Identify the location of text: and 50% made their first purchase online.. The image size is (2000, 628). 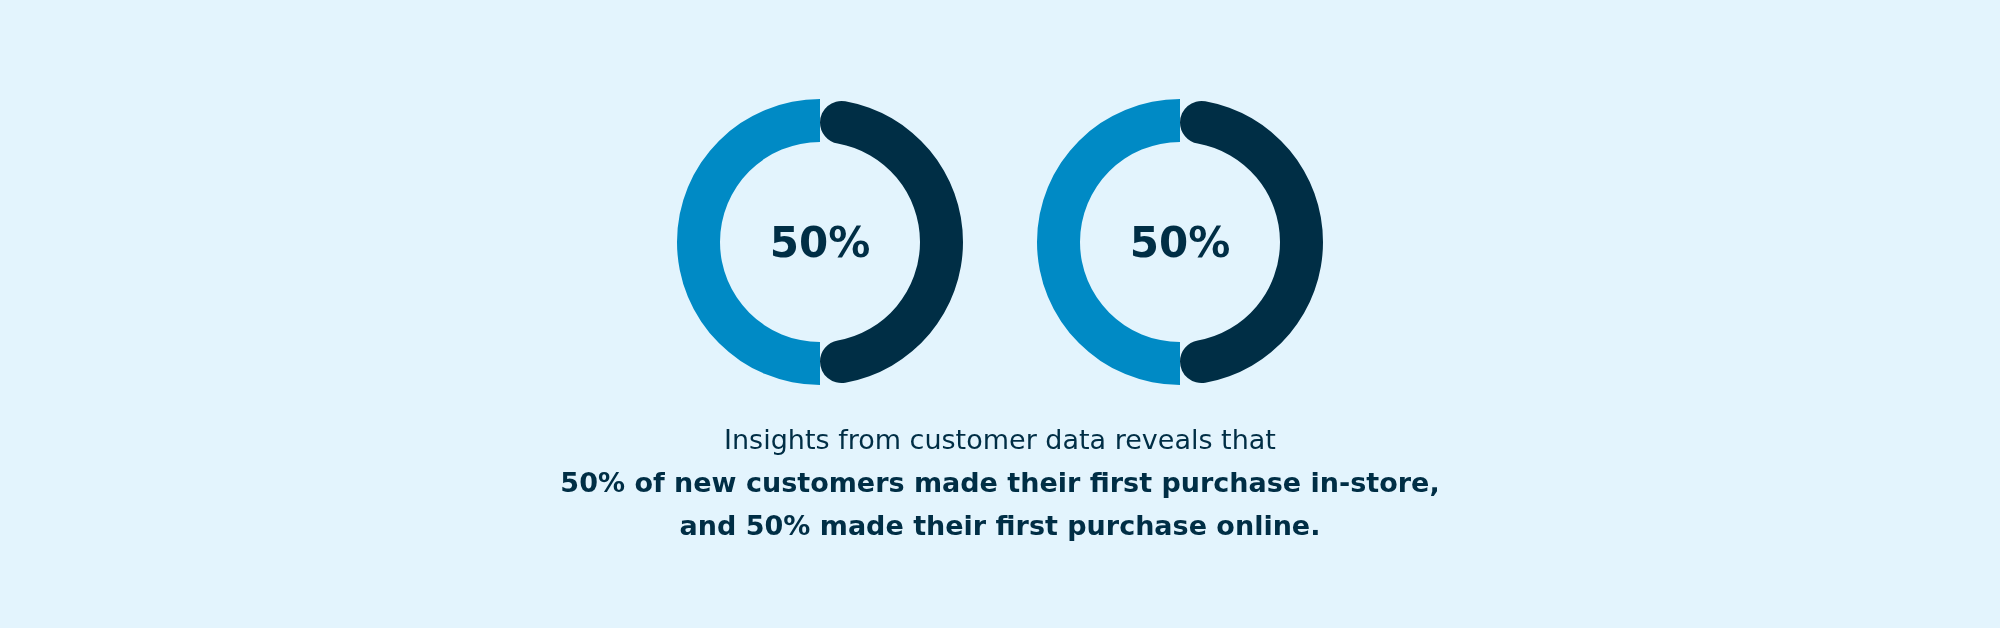
(1000, 525).